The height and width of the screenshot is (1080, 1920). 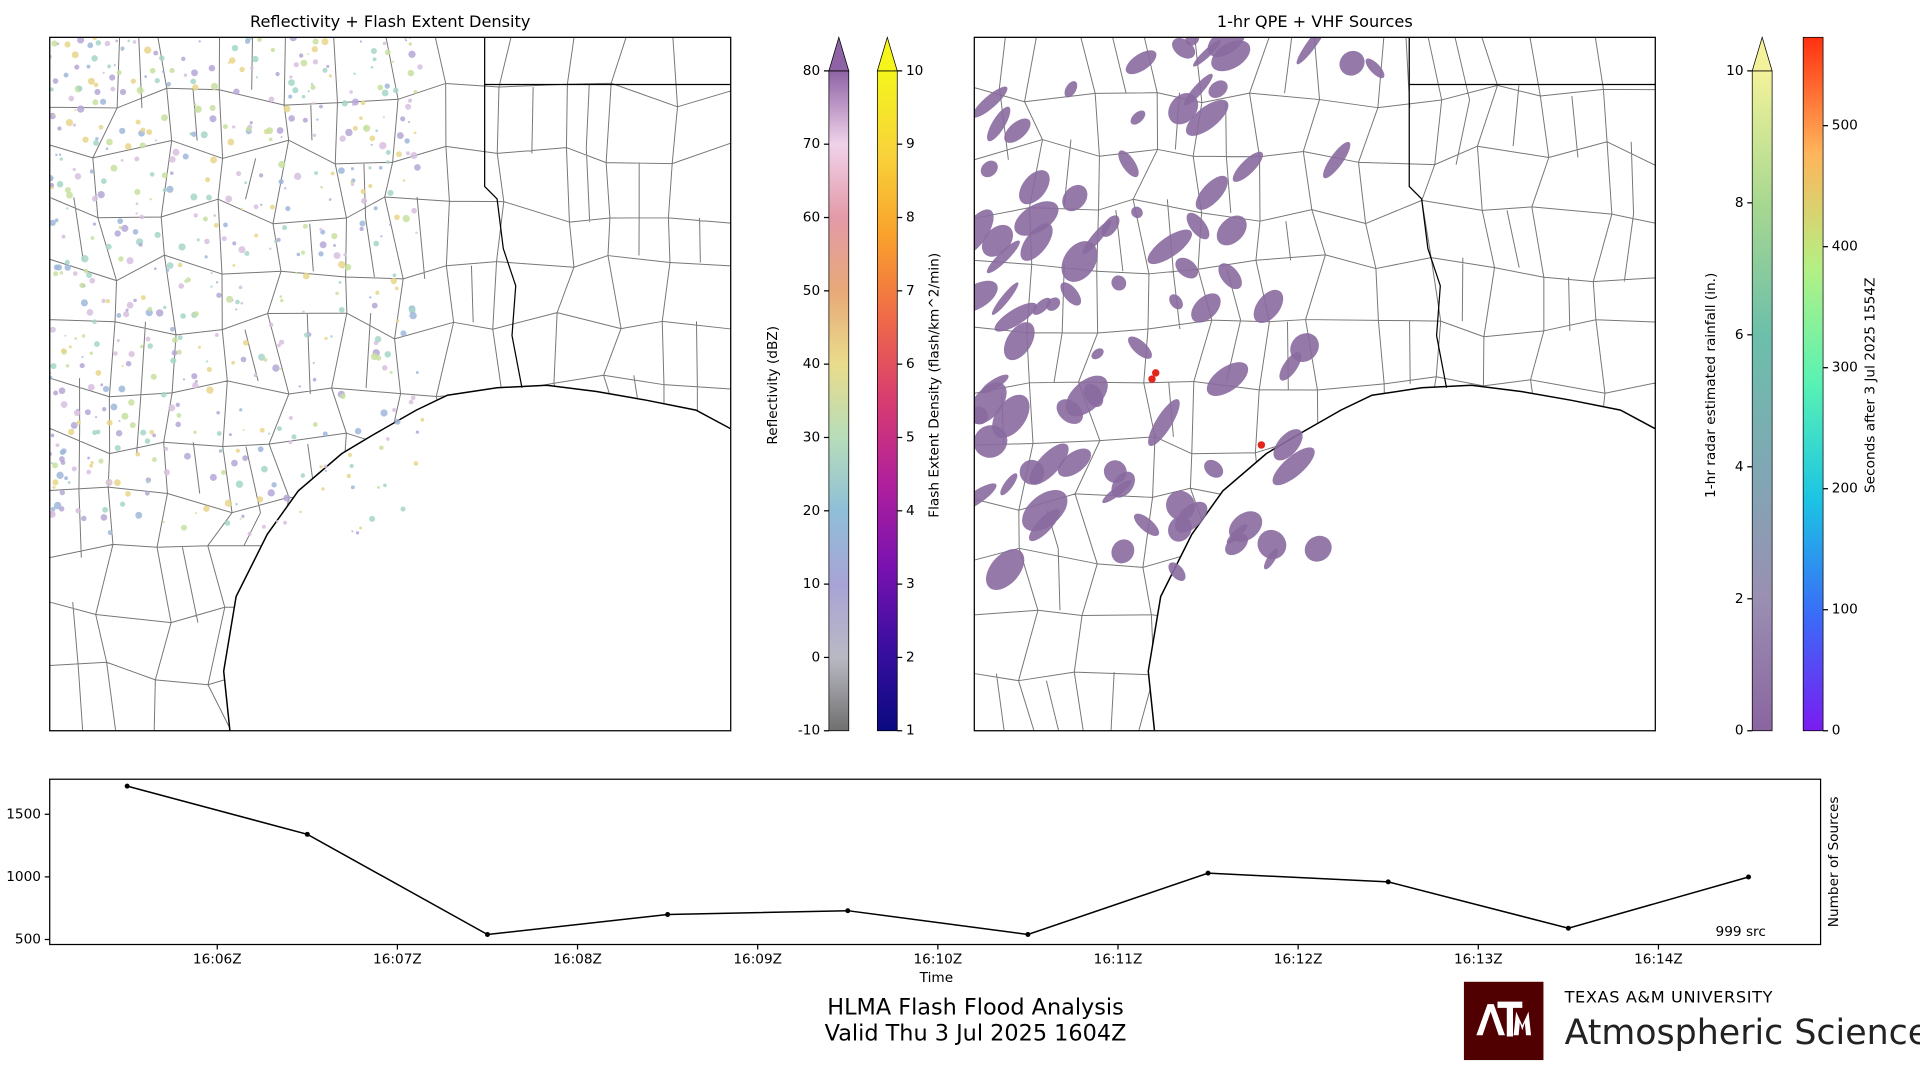 I want to click on colorbar-tick-label: 4, so click(x=1739, y=467).